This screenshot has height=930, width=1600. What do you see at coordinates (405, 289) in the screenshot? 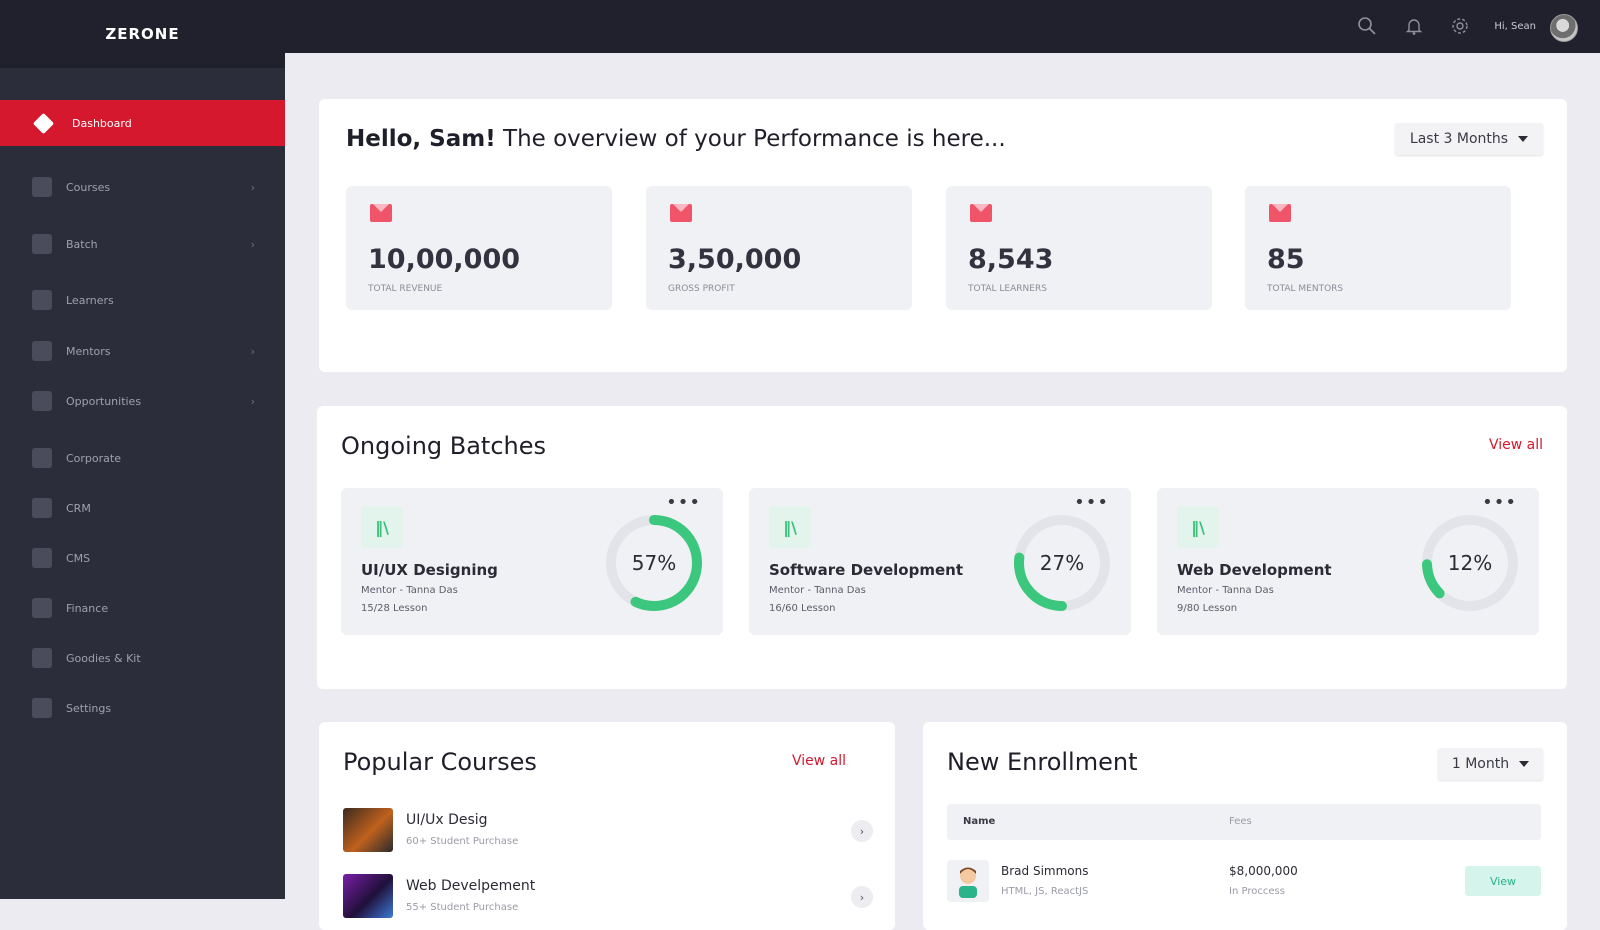
I see `stat-label: TOTAL REVENUE` at bounding box center [405, 289].